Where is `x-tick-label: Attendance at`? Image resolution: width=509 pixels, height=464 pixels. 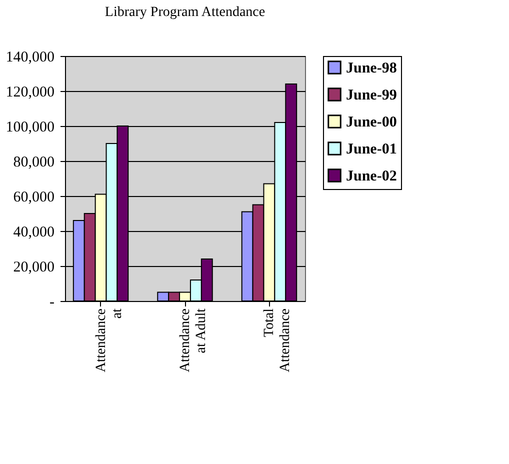
x-tick-label: Attendance at is located at coordinates (109, 340).